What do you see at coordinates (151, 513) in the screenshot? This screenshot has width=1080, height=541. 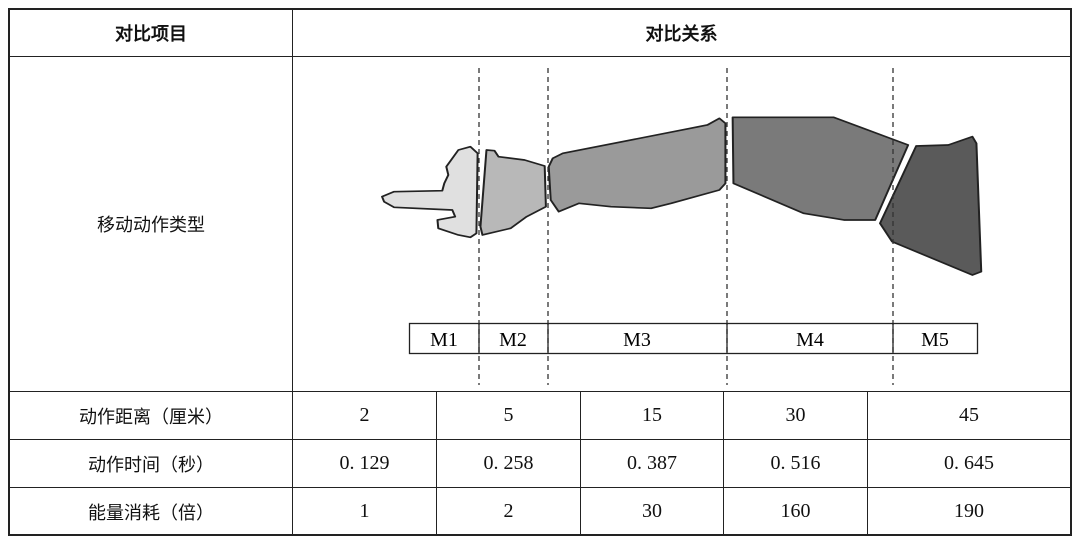 I see `row-label: 能量消耗（倍）` at bounding box center [151, 513].